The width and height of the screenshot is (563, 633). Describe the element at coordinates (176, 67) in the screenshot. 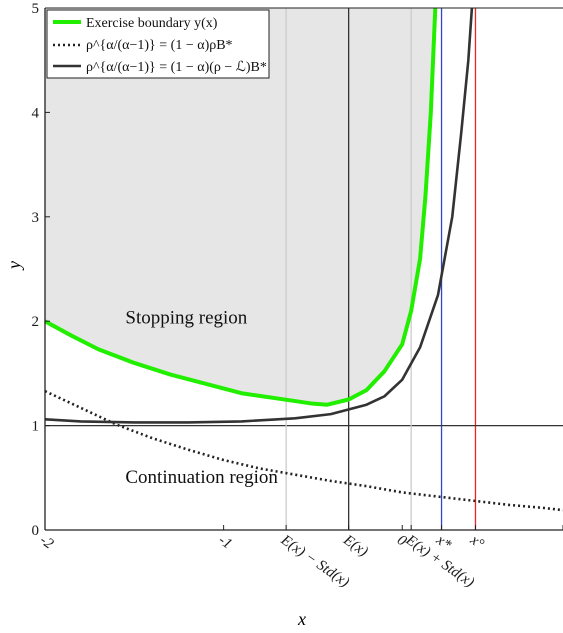

I see `legend-label-solid-curve: ρ^{α/(α−1)} = (1 − α)(ρ − ℒ)B*` at that location.